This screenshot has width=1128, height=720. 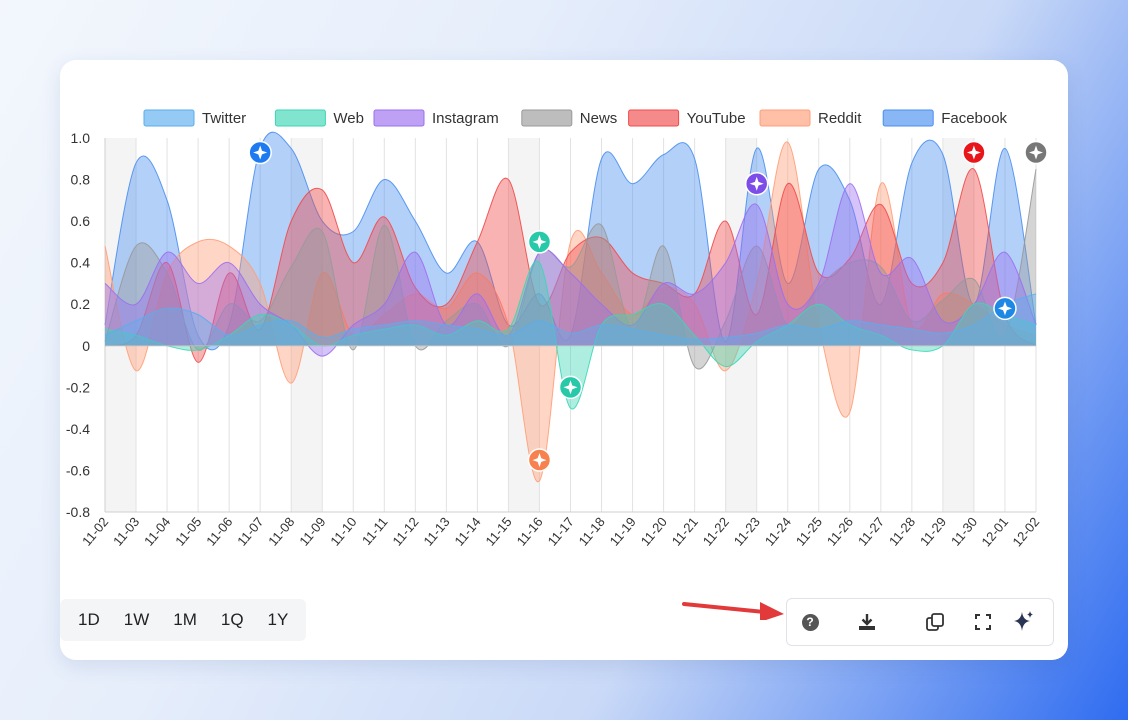 What do you see at coordinates (188, 531) in the screenshot?
I see `x-tick-label: 11-05` at bounding box center [188, 531].